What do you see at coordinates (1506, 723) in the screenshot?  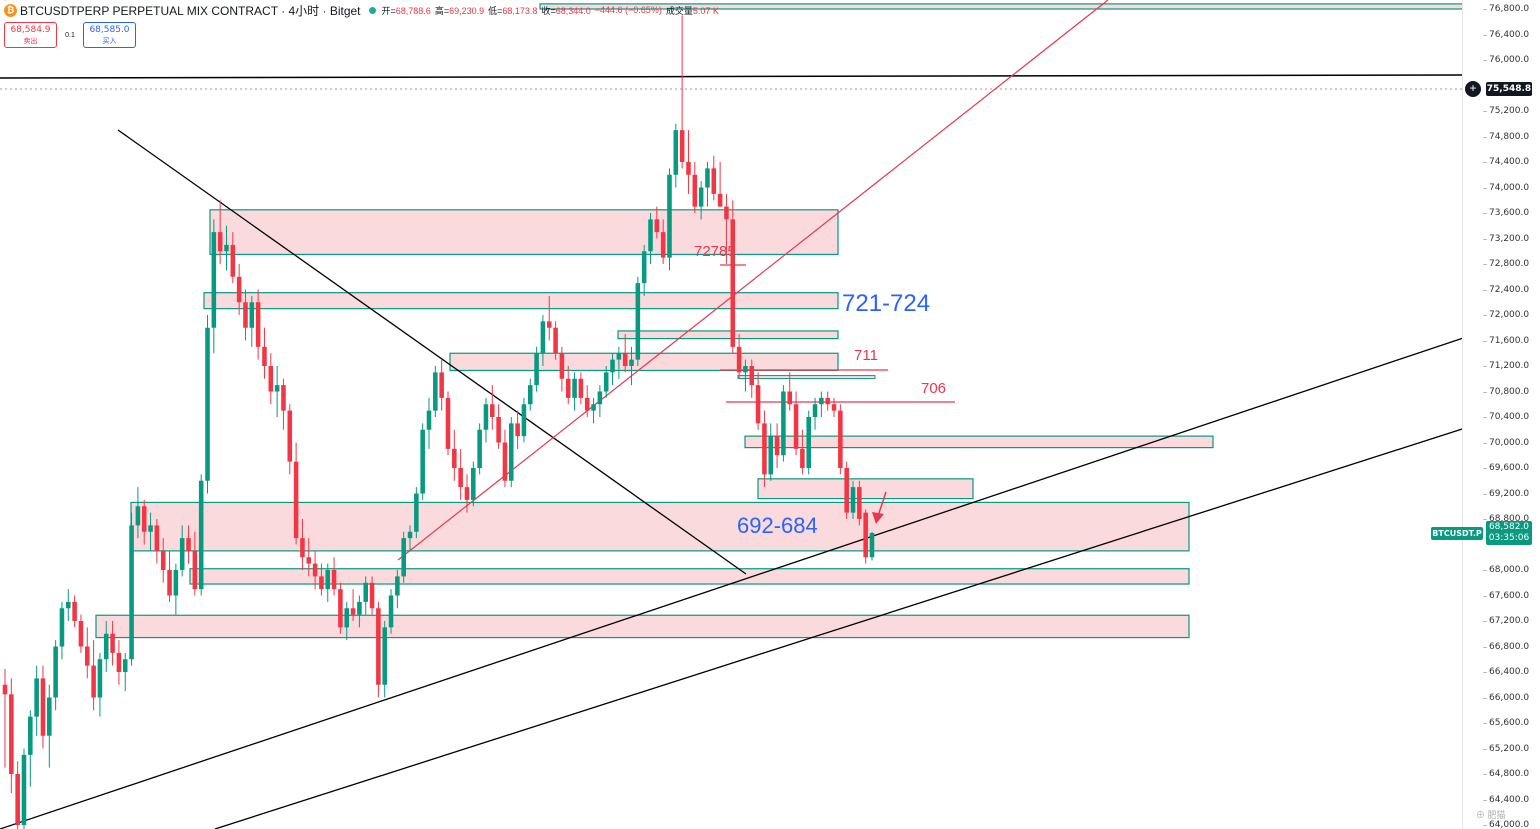 I see `axis-tick: 65,600.0` at bounding box center [1506, 723].